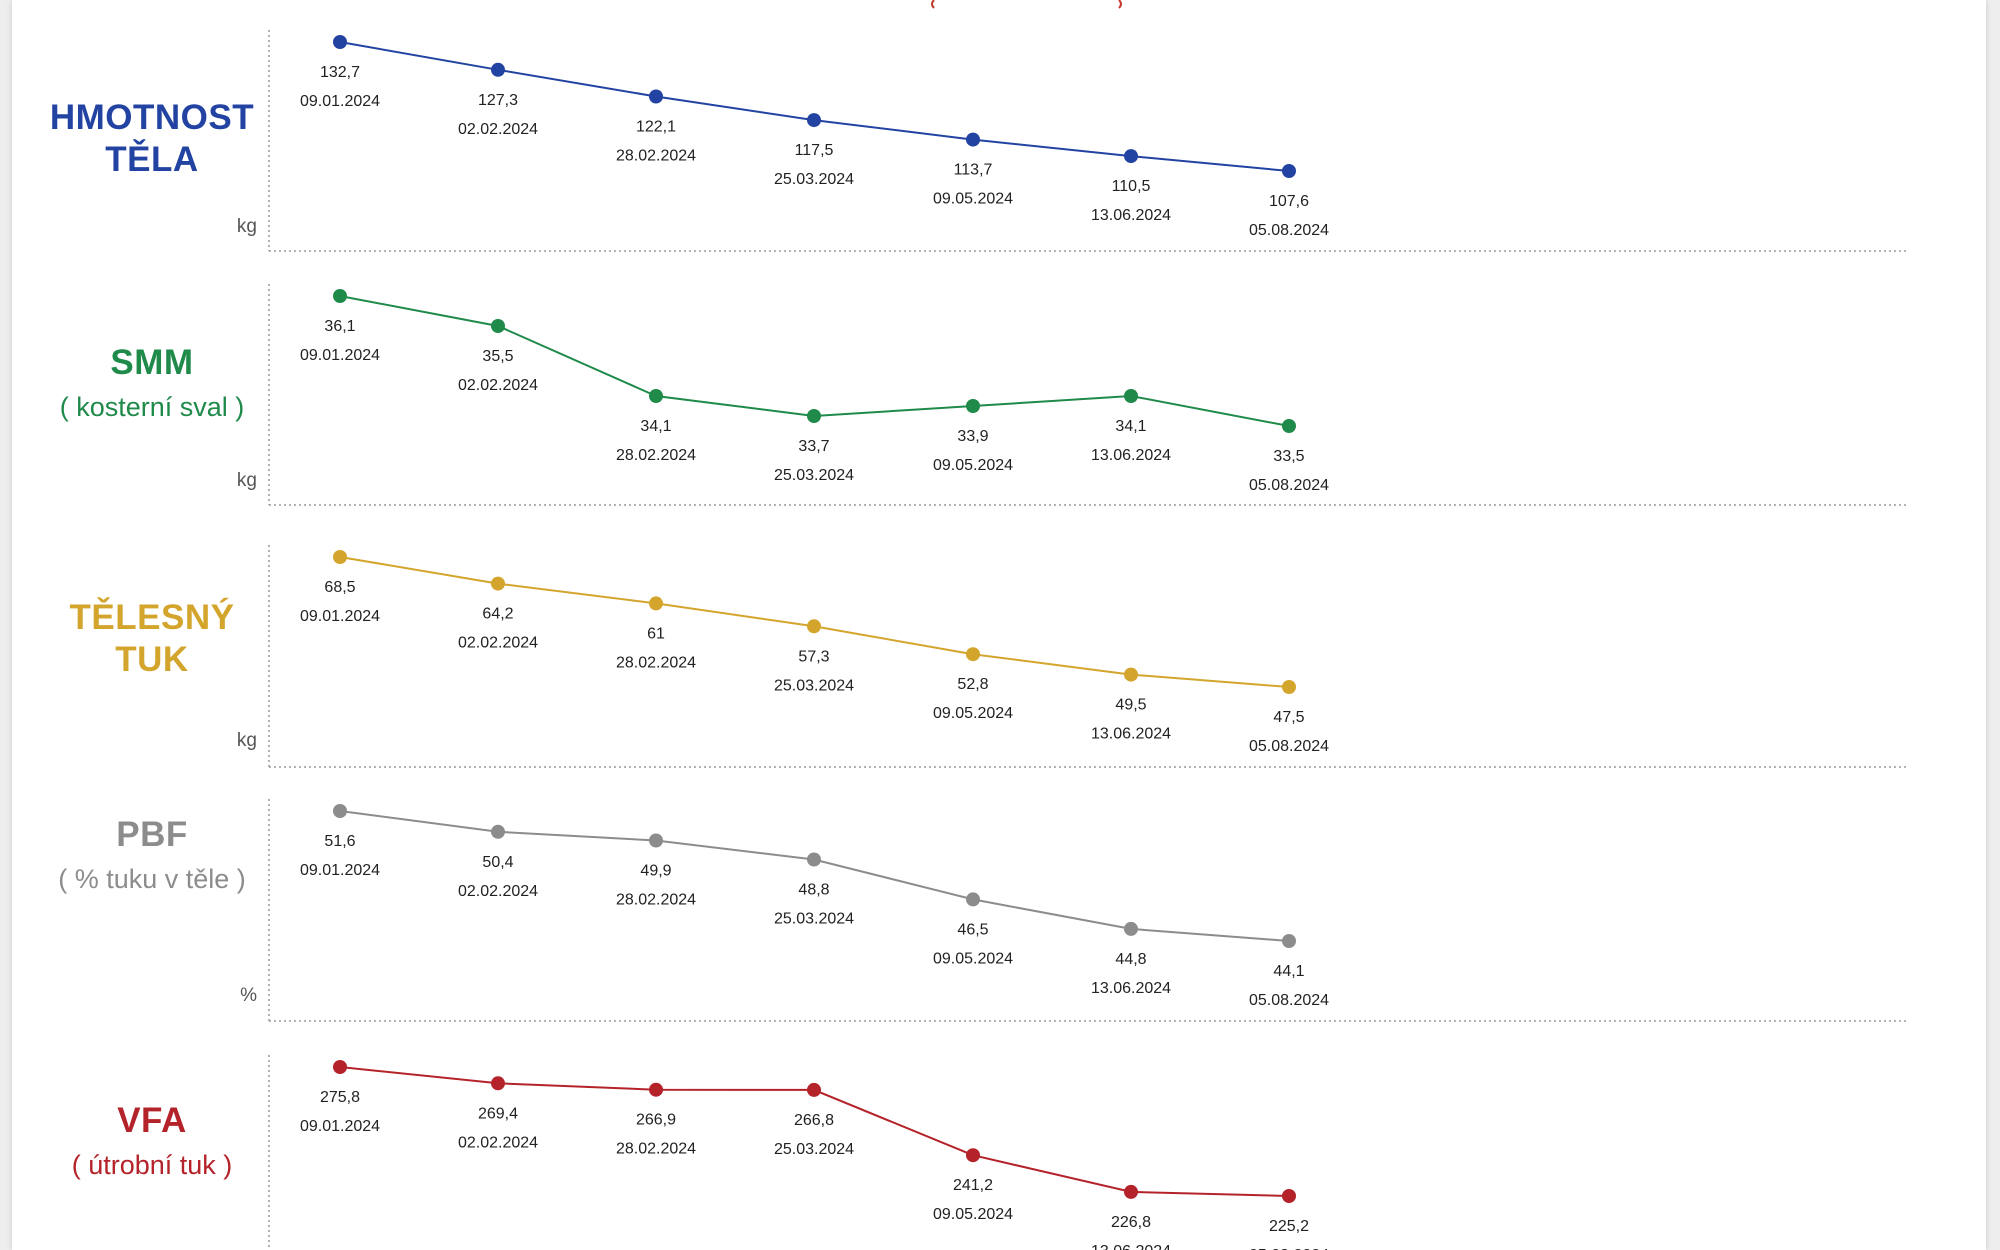 Image resolution: width=2000 pixels, height=1250 pixels. Describe the element at coordinates (152, 639) in the screenshot. I see `panel-label-telesny-tuk: TĚLESNÝ TUK` at that location.